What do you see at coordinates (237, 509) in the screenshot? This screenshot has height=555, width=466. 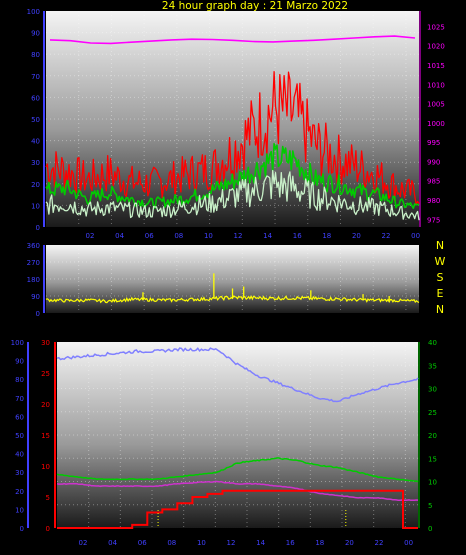 I see `series-line-rain` at bounding box center [237, 509].